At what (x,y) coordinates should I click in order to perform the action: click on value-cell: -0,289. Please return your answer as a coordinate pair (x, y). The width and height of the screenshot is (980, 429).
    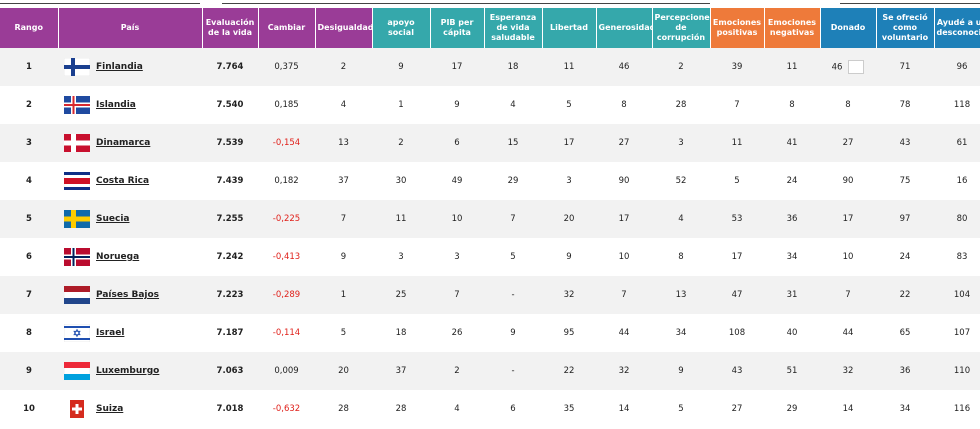
    Looking at the image, I should click on (286, 295).